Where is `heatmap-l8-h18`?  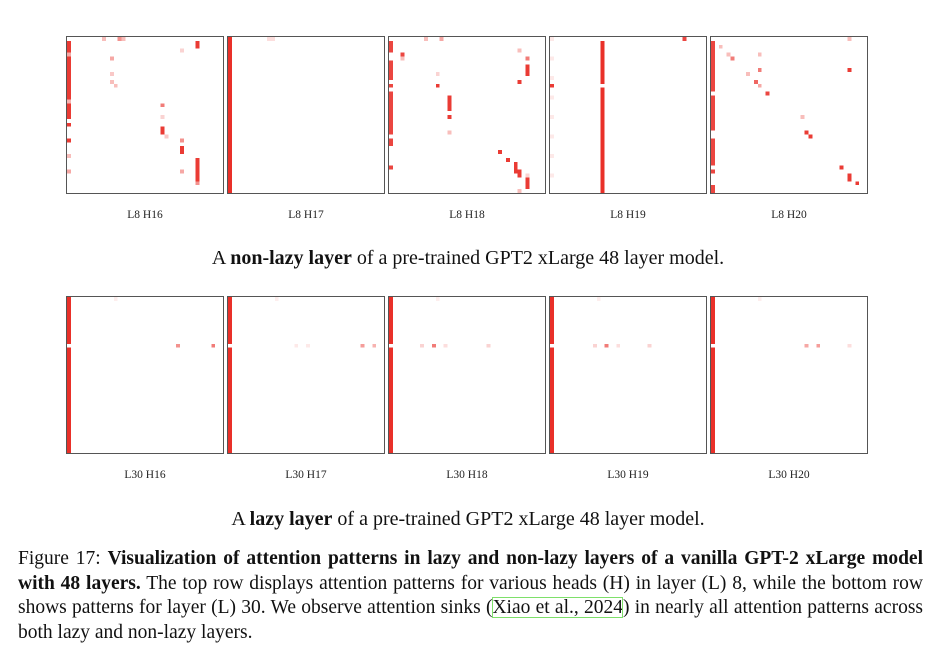
heatmap-l8-h18 is located at coordinates (467, 115).